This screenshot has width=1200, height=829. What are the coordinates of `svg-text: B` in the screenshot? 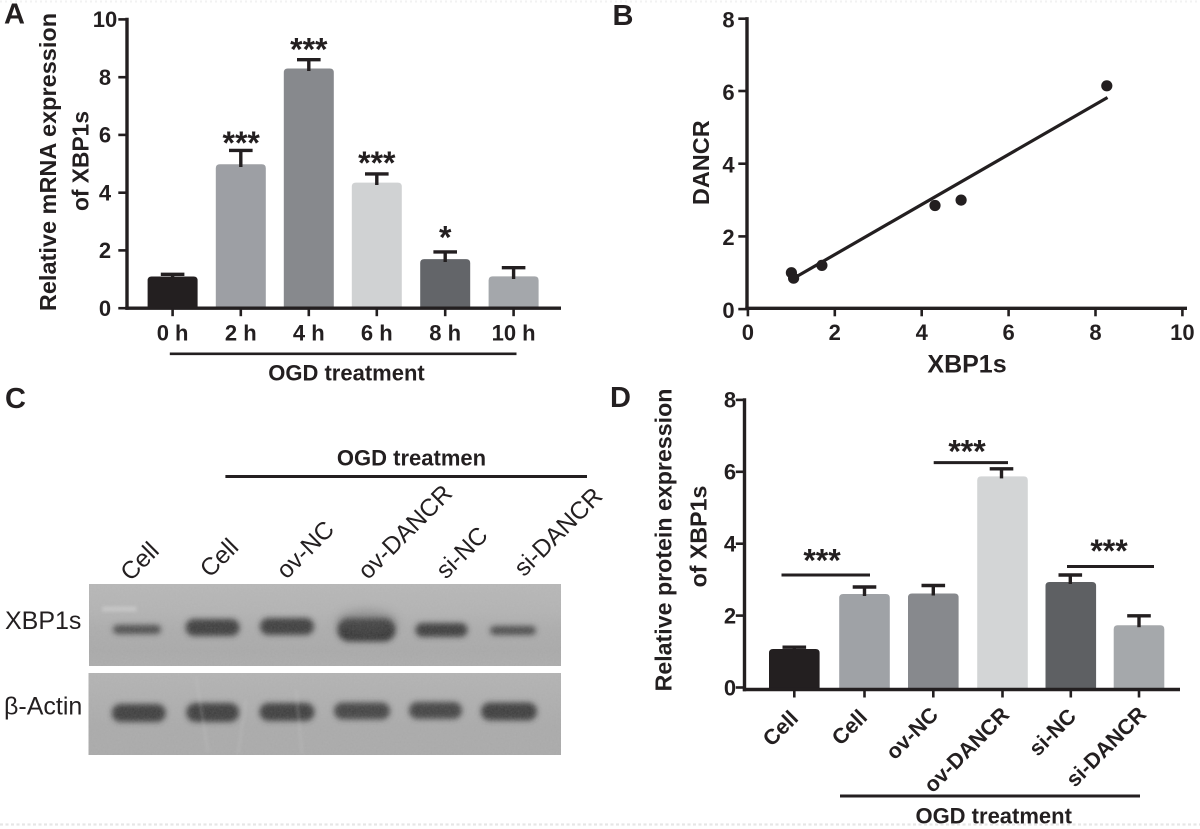 It's located at (623, 16).